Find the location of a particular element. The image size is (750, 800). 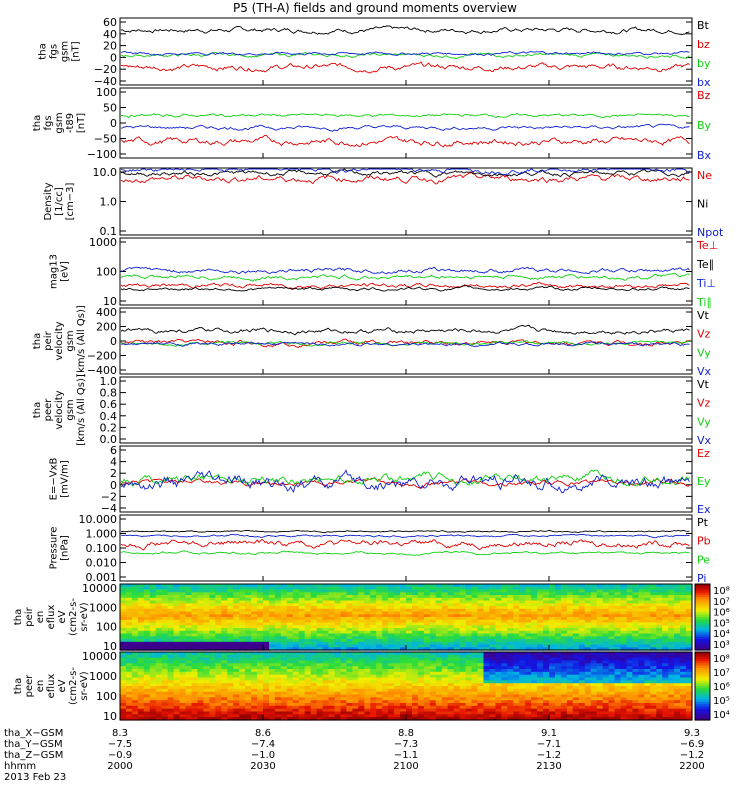

ylabel-peer_eflux-6: sr-eV) is located at coordinates (84, 685).